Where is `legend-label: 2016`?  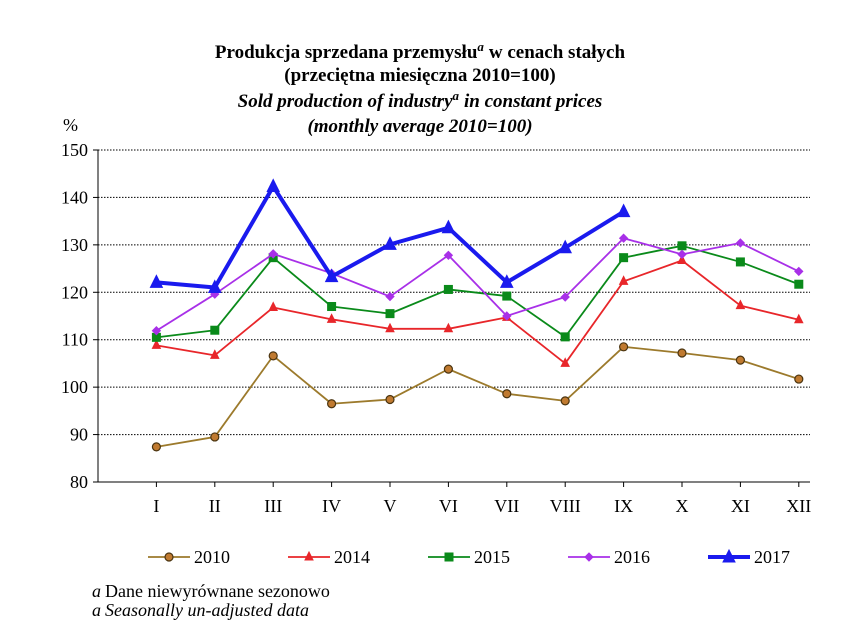
legend-label: 2016 is located at coordinates (632, 557).